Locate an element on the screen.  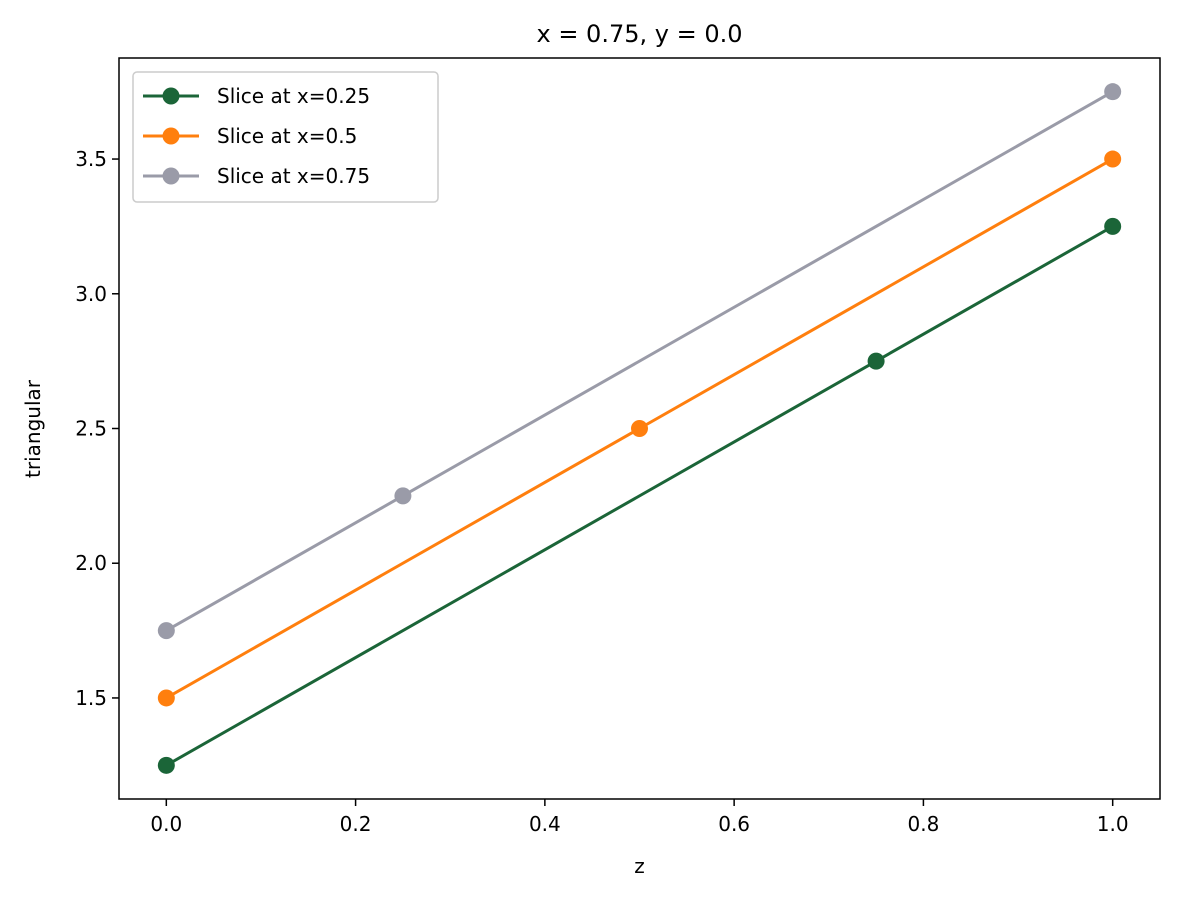
legend-item: Slice at x=0.5 is located at coordinates (250, 136).